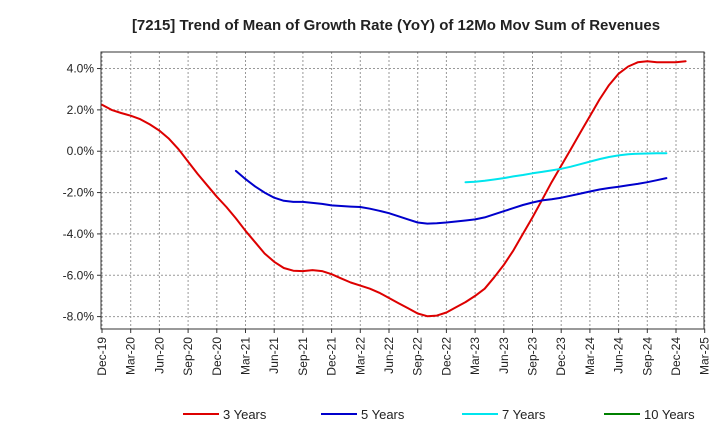 This screenshot has height=445, width=720. Describe the element at coordinates (446, 356) in the screenshot. I see `x-tick-label: Dec-22` at that location.